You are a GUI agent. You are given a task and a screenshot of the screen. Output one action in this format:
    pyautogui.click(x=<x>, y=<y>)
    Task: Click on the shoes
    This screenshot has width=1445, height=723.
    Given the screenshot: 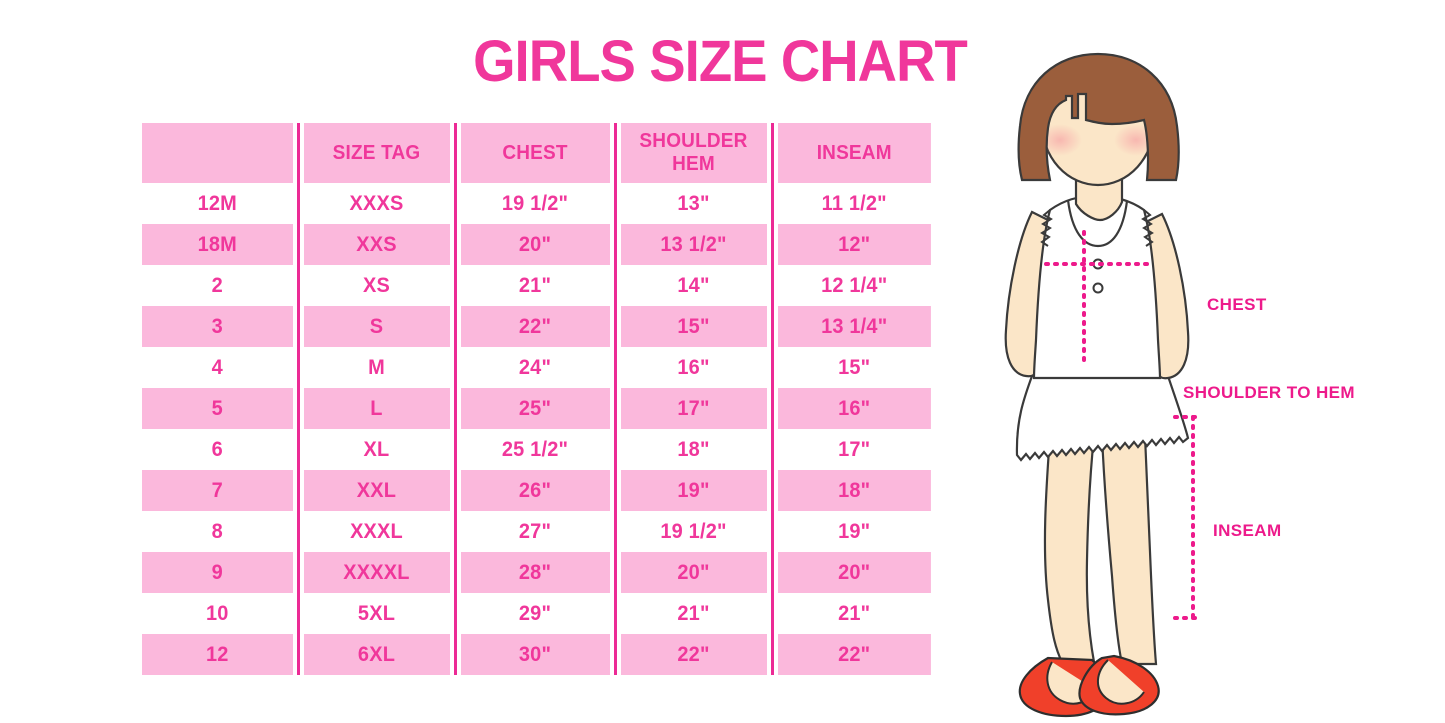 What is the action you would take?
    pyautogui.click(x=1089, y=686)
    